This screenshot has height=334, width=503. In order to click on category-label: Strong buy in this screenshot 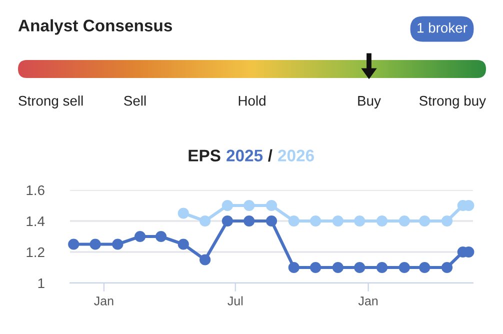, I will do `click(452, 102)`.